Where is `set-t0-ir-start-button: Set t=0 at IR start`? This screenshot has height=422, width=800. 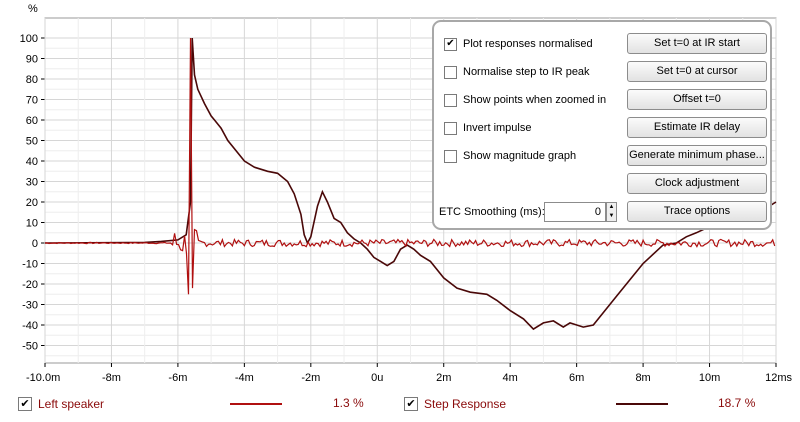
set-t0-ir-start-button: Set t=0 at IR start is located at coordinates (697, 43).